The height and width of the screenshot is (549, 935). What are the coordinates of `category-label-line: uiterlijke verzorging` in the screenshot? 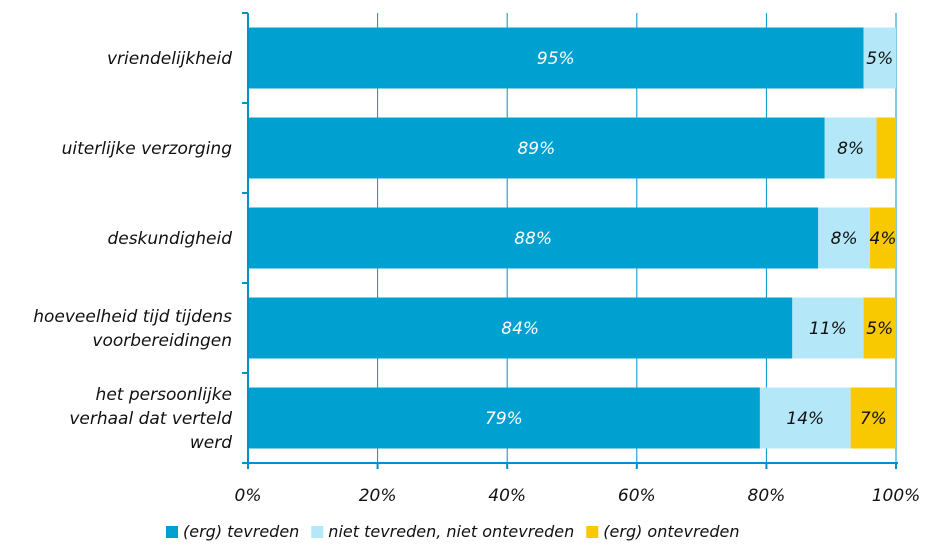 It's located at (147, 149).